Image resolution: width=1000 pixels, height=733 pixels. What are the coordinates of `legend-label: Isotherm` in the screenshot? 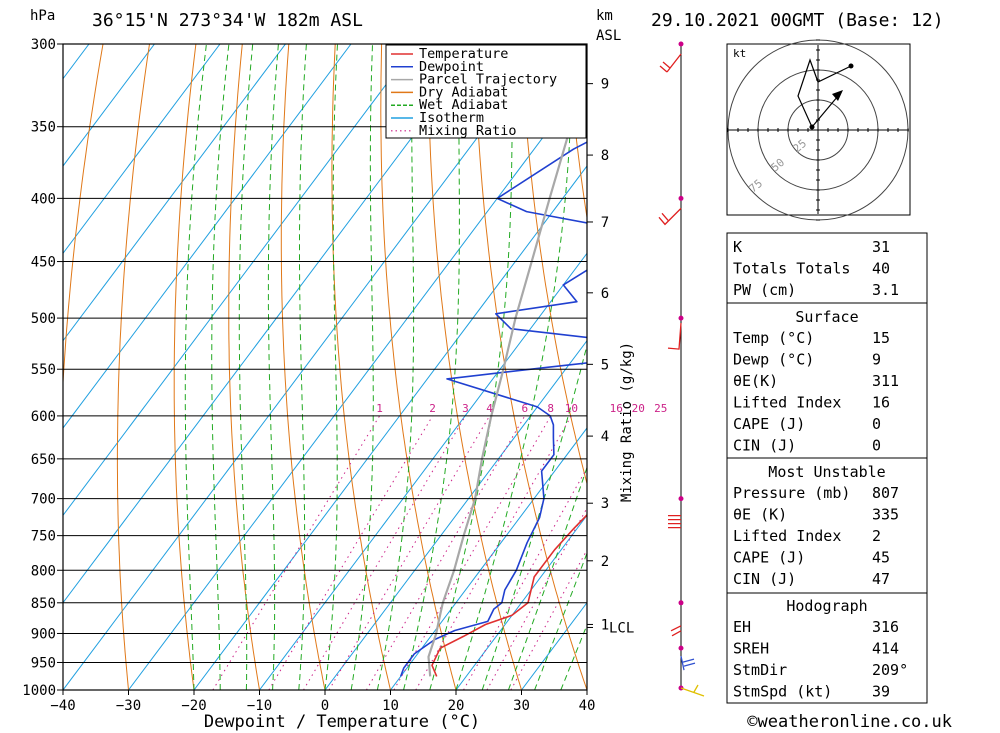 It's located at (451, 118).